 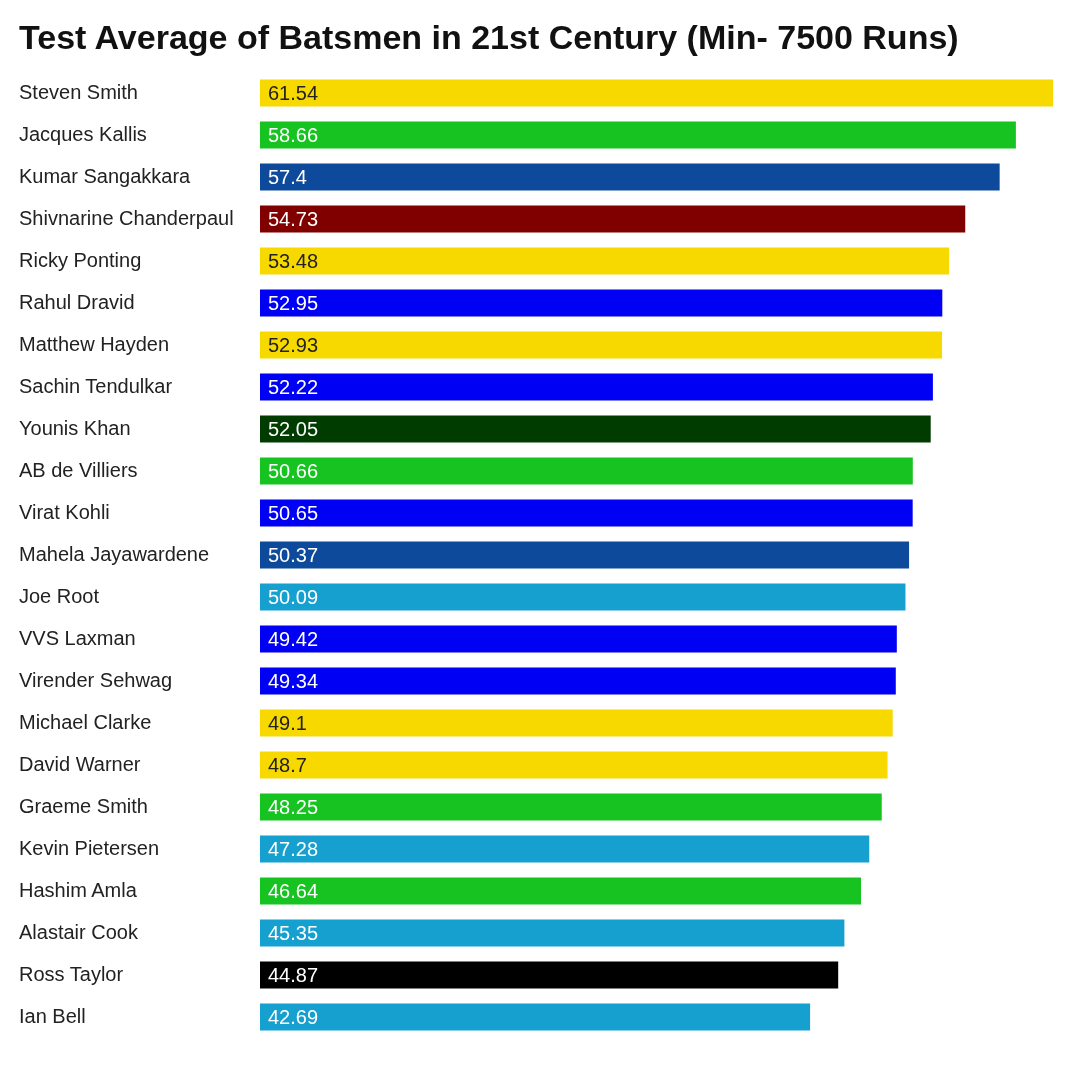 I want to click on y-tick-label: Rahul Dravid, so click(x=77, y=302).